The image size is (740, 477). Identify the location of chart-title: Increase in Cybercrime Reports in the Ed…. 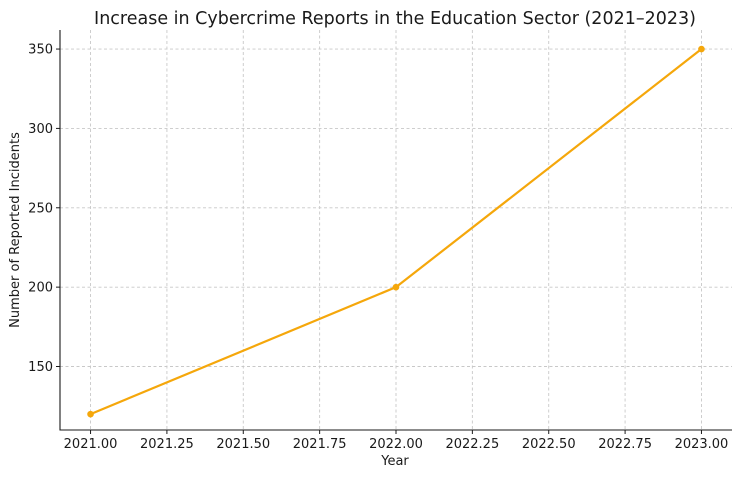
(395, 19).